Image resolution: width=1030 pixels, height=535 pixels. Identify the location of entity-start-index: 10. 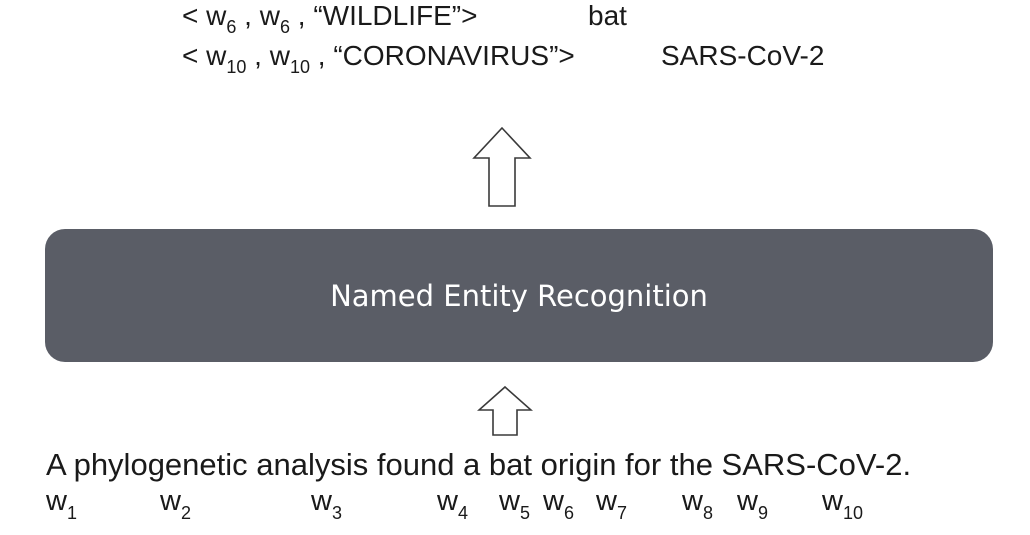
(236, 67).